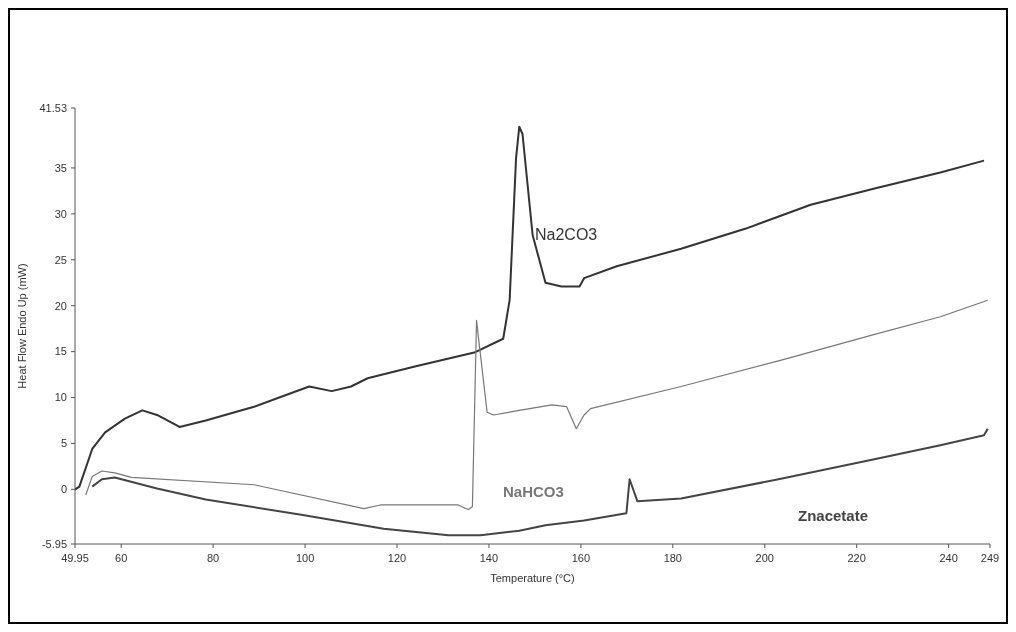  I want to click on y-axis-title: Heat Flow Endo Up (mW), so click(22, 326).